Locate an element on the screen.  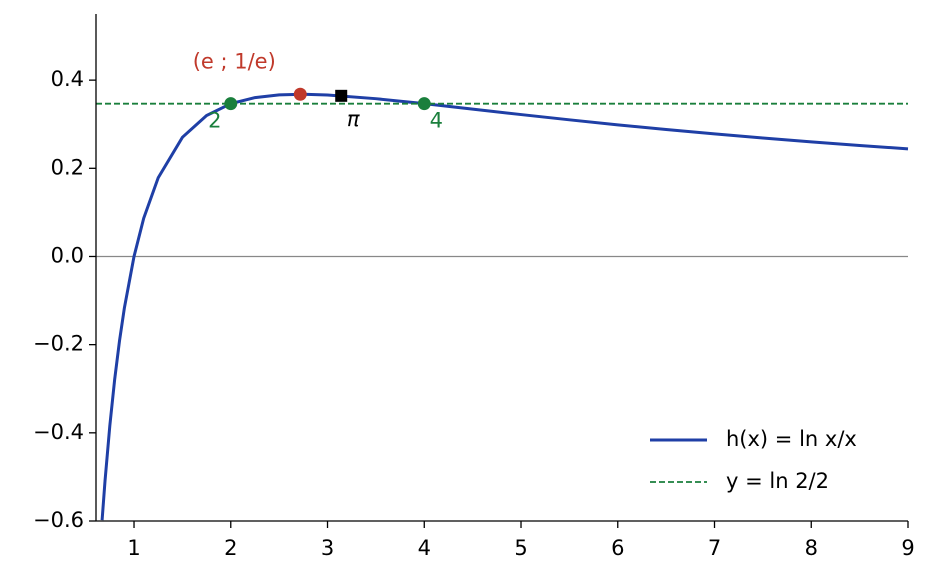
legend-label: y = ln 2/2 is located at coordinates (777, 481).